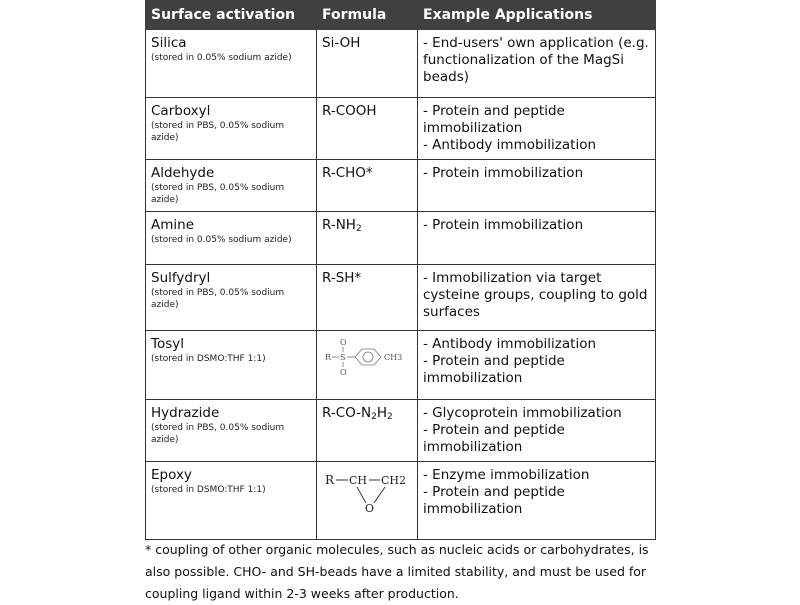  What do you see at coordinates (367, 15) in the screenshot?
I see `header-formula: Formula` at bounding box center [367, 15].